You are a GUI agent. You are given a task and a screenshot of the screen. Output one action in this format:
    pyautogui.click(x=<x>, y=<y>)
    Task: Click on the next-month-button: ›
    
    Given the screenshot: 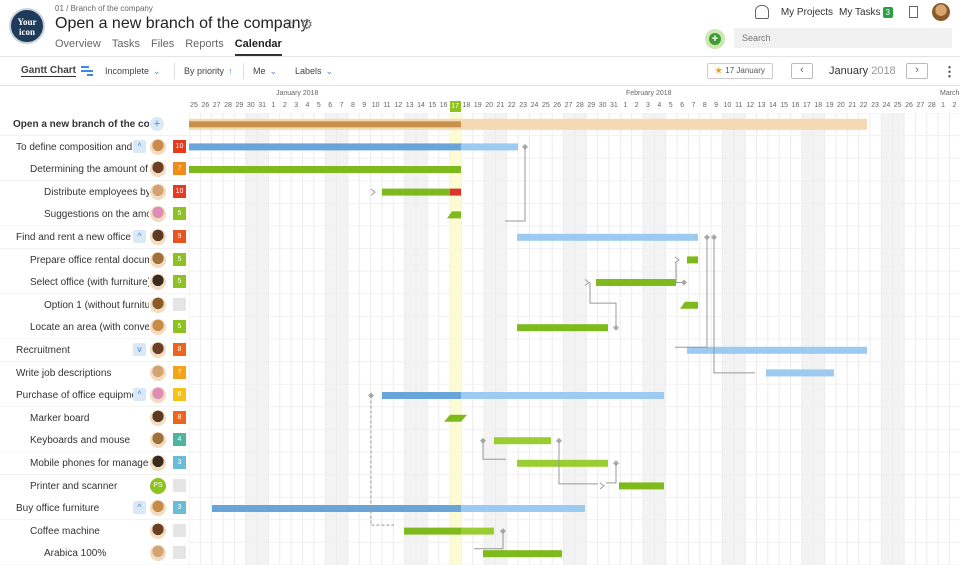 What is the action you would take?
    pyautogui.click(x=917, y=71)
    